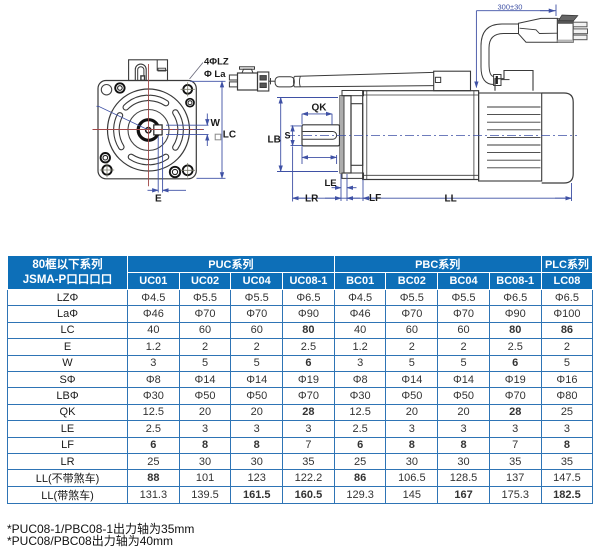 The image size is (600, 551). What do you see at coordinates (375, 198) in the screenshot?
I see `svg-text: LF` at bounding box center [375, 198].